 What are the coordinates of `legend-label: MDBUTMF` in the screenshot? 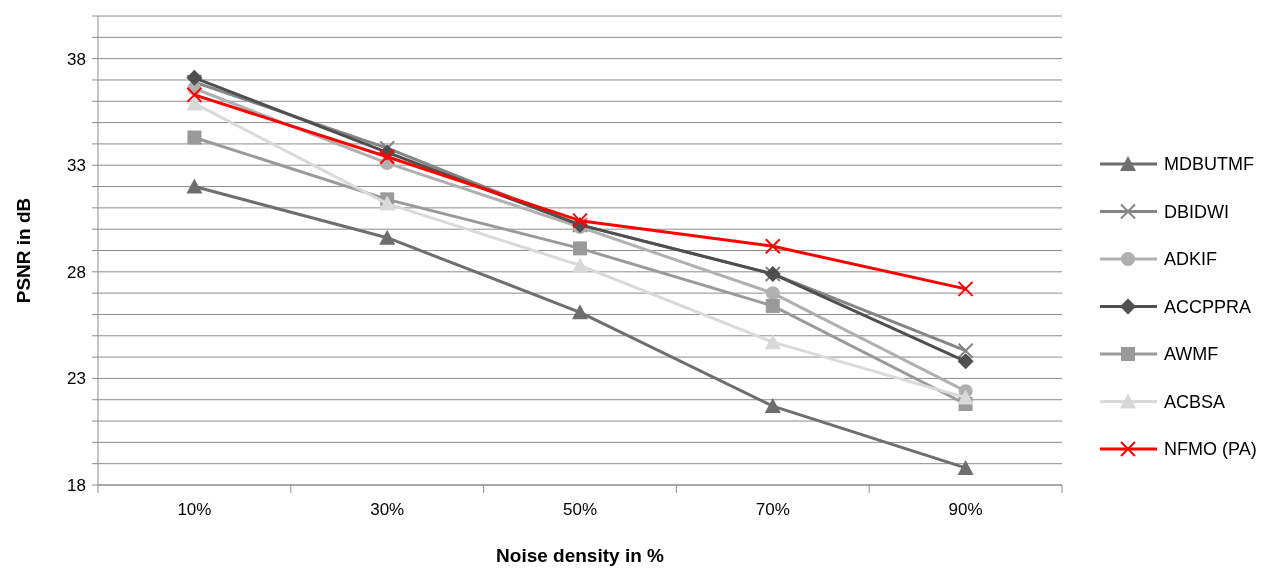 It's located at (1209, 164).